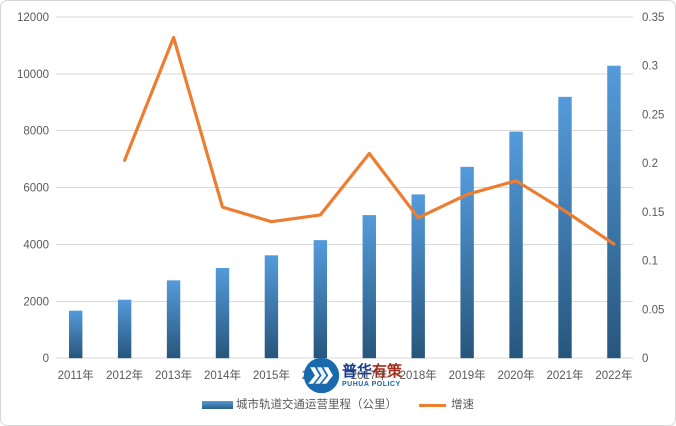 The height and width of the screenshot is (426, 676). Describe the element at coordinates (653, 213) in the screenshot. I see `right-axis-tick-label: 0.15` at that location.